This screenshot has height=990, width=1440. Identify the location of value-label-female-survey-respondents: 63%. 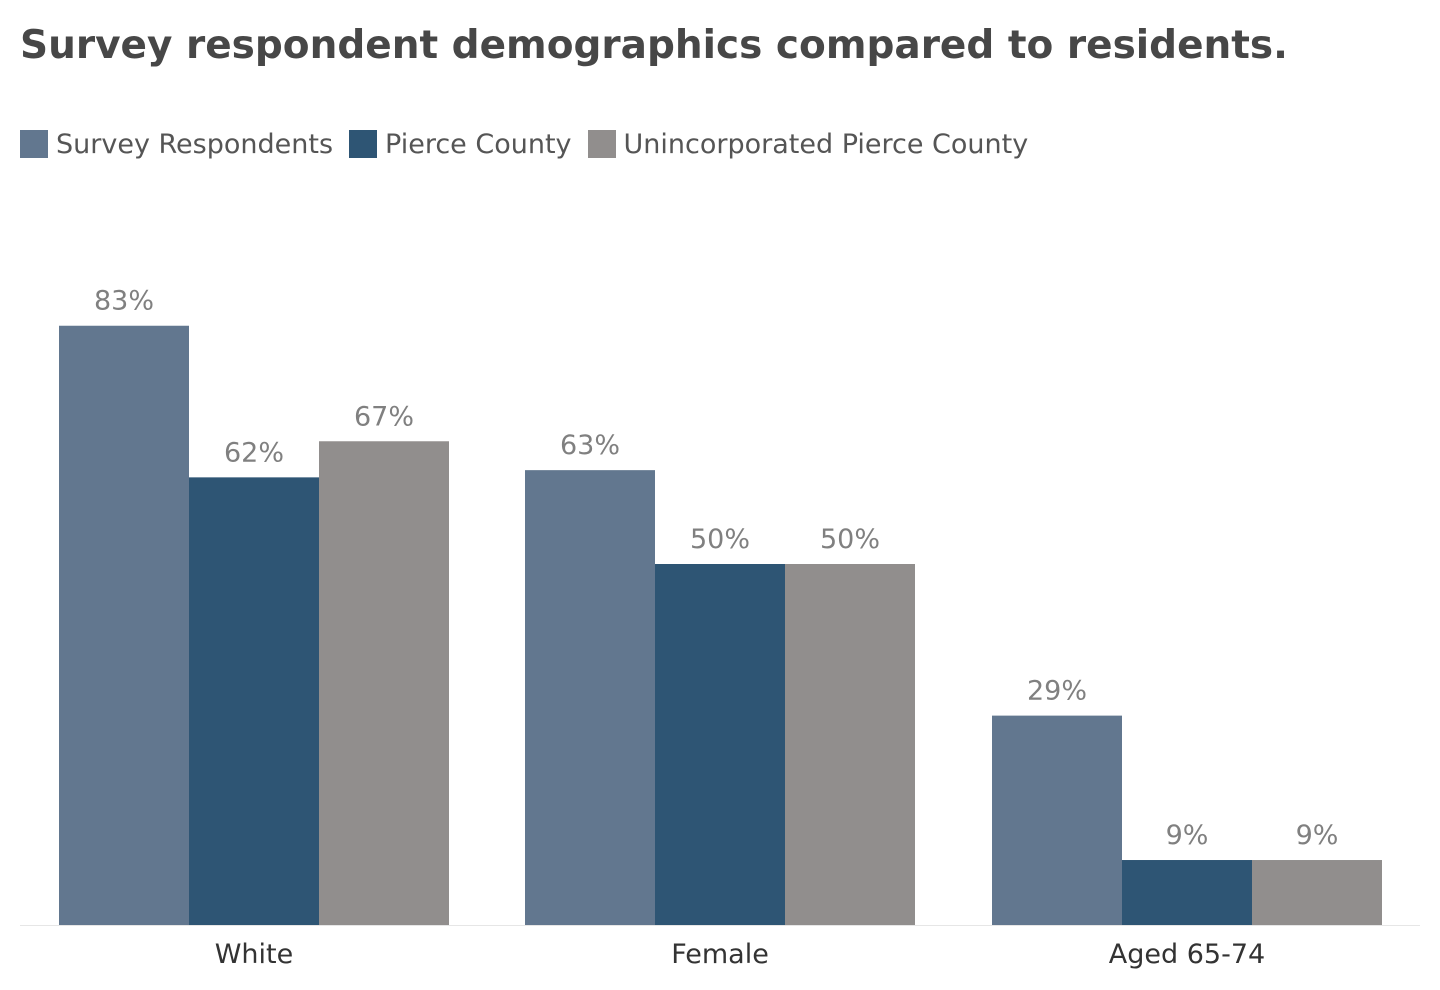
(590, 445).